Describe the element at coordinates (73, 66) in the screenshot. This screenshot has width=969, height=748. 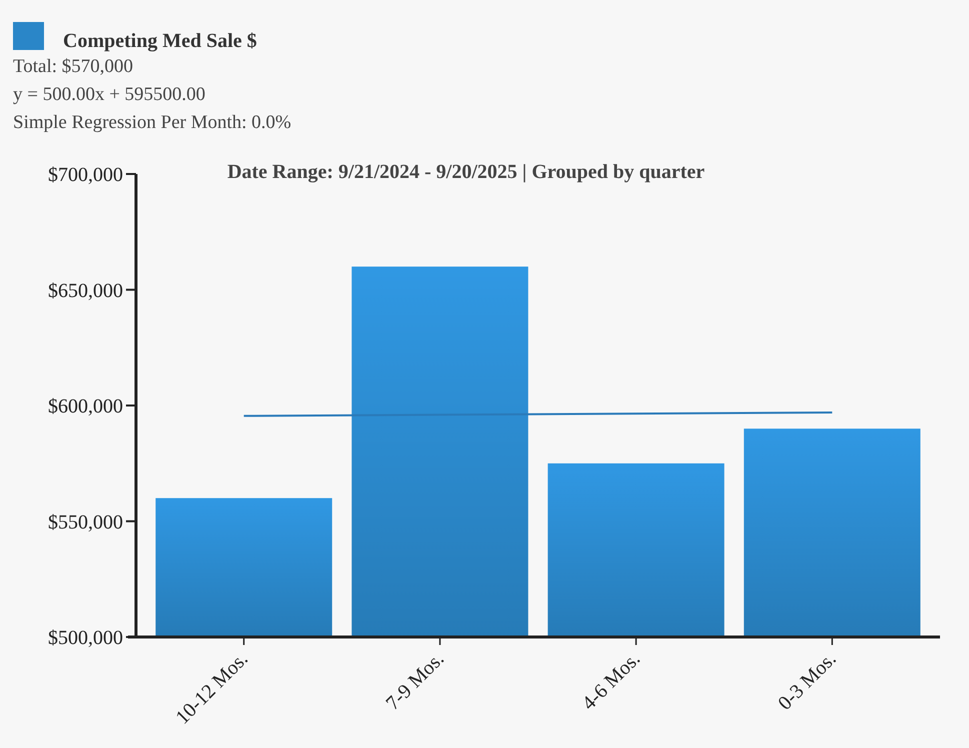
I see `text: Total: $570,000` at that location.